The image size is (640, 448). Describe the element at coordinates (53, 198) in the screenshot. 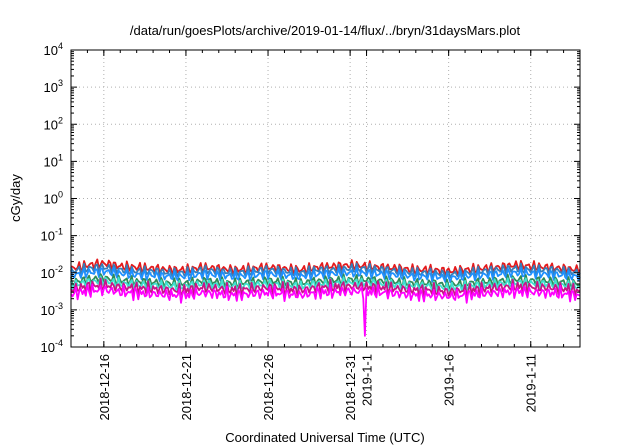

I see `y-tick-label: 10⁰` at that location.